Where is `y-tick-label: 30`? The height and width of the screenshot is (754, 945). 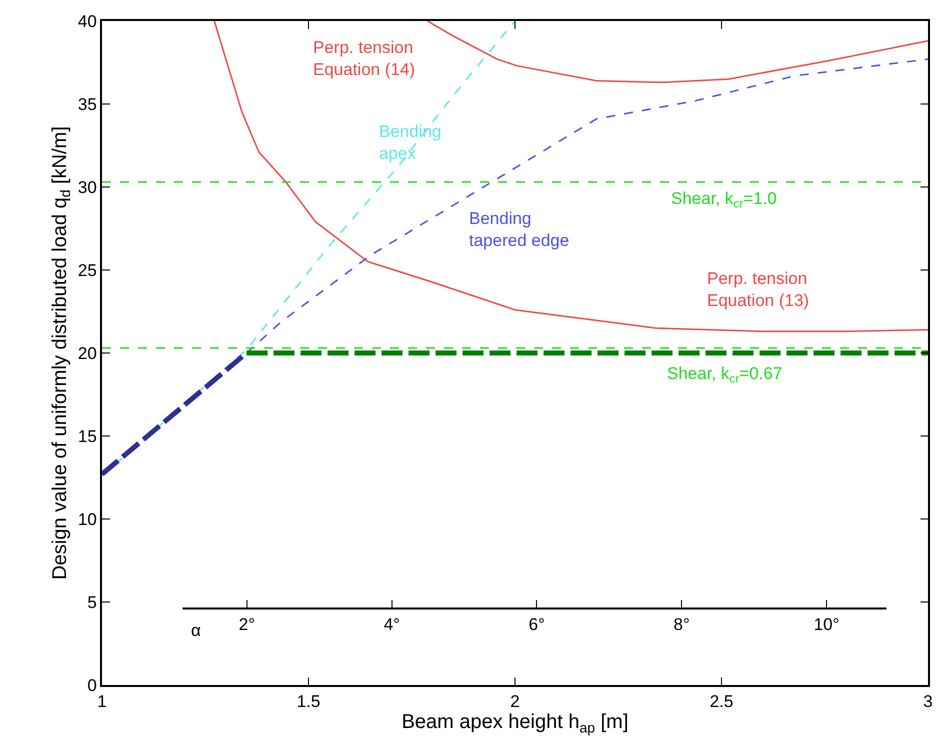 y-tick-label: 30 is located at coordinates (87, 187).